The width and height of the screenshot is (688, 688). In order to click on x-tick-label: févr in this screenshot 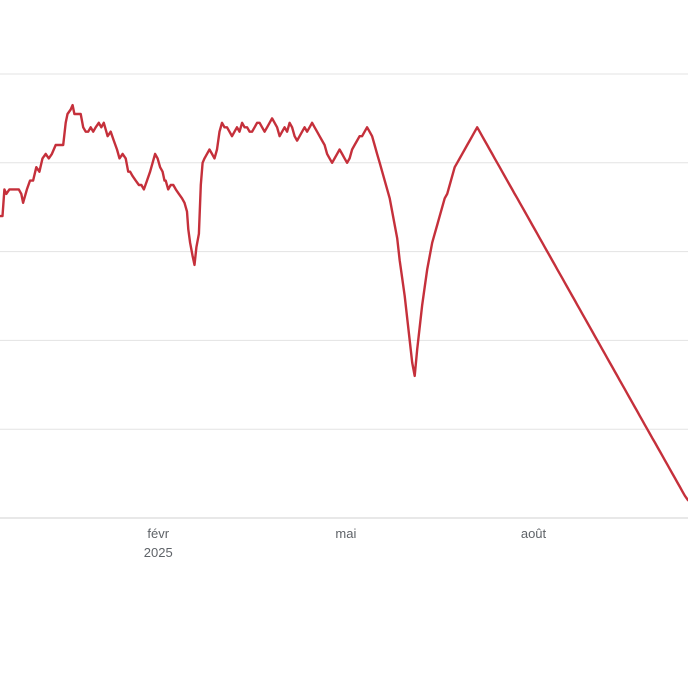, I will do `click(158, 533)`.